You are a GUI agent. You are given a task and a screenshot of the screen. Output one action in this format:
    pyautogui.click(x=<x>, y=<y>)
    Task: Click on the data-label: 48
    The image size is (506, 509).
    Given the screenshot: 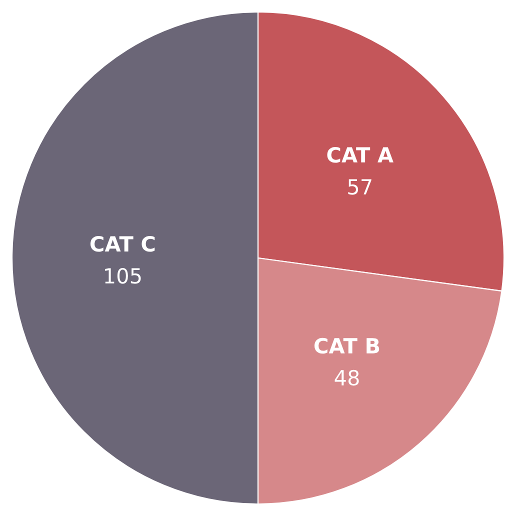 What is the action you would take?
    pyautogui.click(x=346, y=378)
    